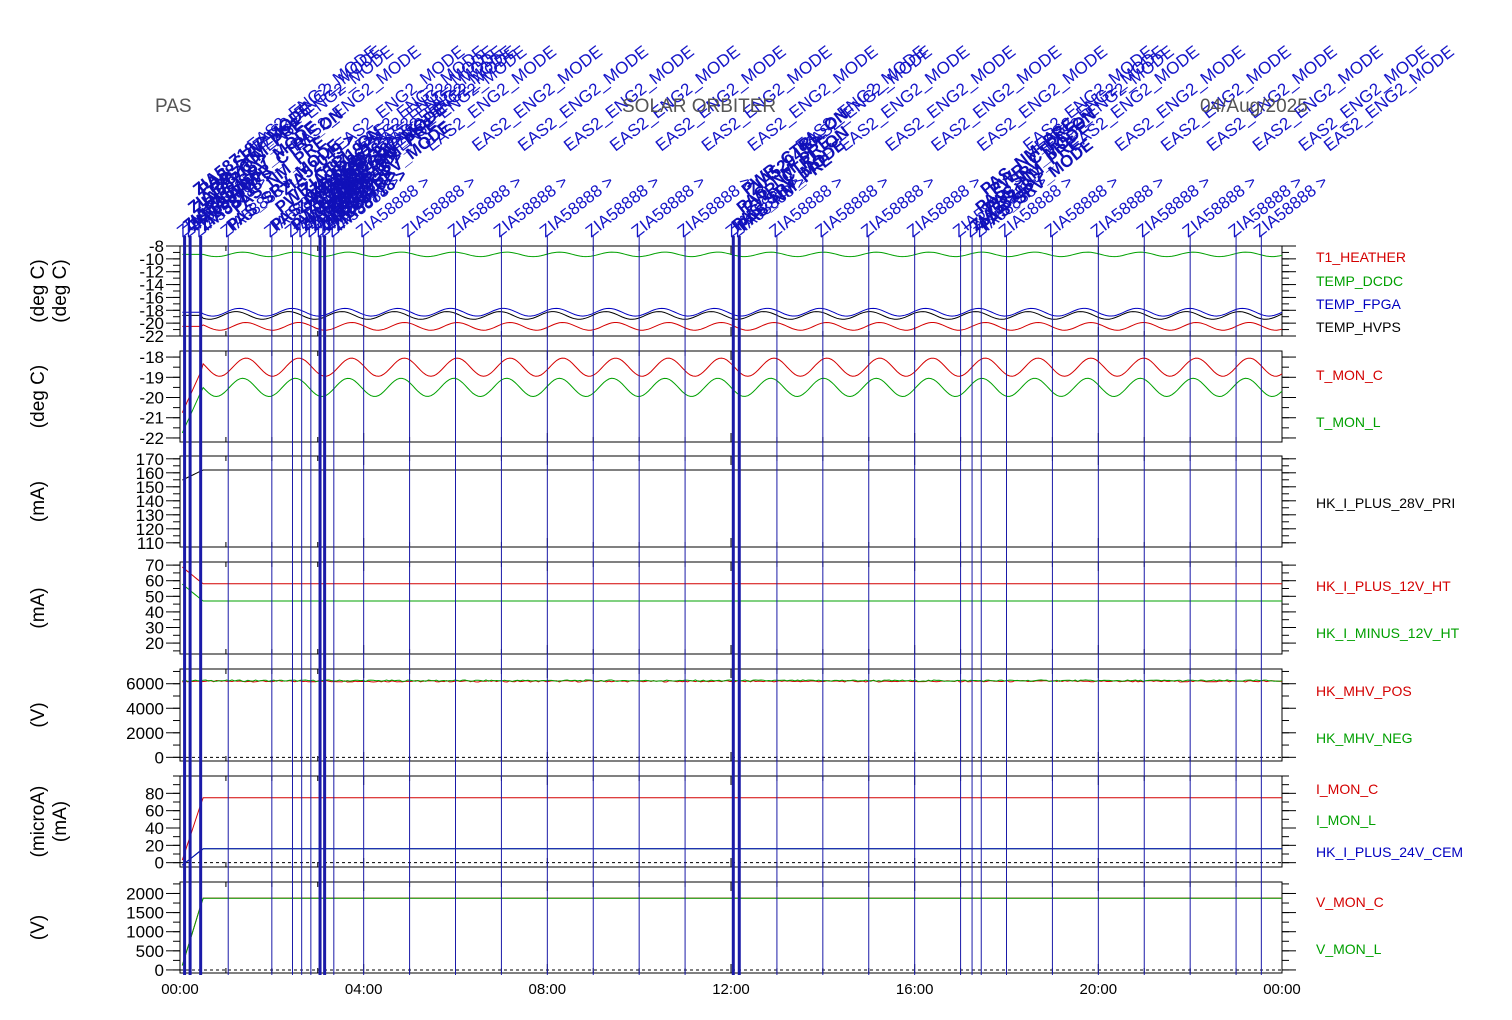  I want to click on y-tick-label: 500, so click(150, 951).